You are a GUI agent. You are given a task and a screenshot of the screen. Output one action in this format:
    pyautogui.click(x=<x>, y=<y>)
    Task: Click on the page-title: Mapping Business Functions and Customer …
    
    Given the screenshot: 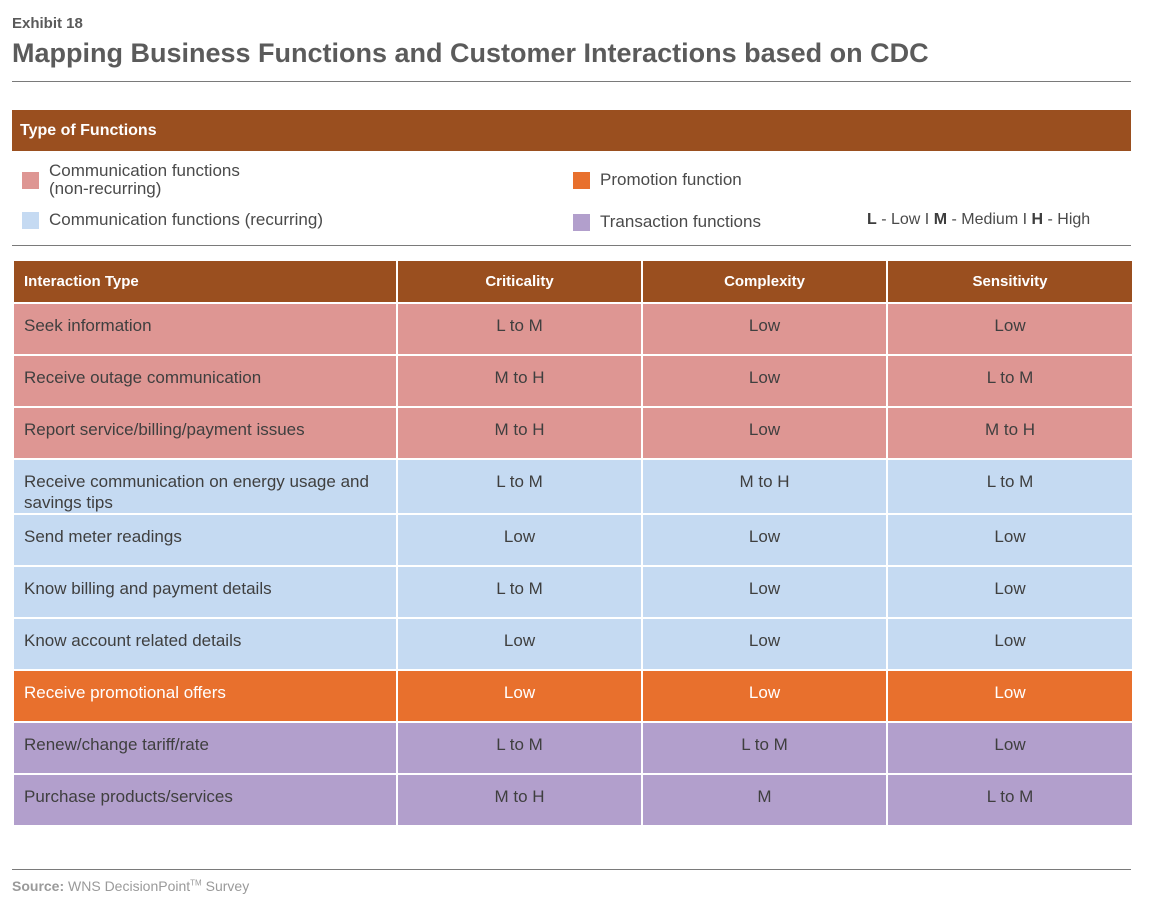 What is the action you would take?
    pyautogui.click(x=470, y=53)
    